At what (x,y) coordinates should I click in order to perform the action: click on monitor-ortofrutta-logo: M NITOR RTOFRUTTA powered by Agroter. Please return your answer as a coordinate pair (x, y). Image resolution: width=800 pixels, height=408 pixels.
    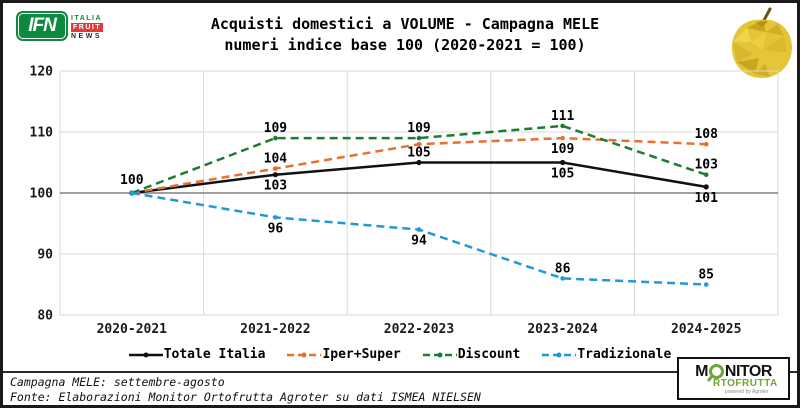
    Looking at the image, I should click on (733, 378).